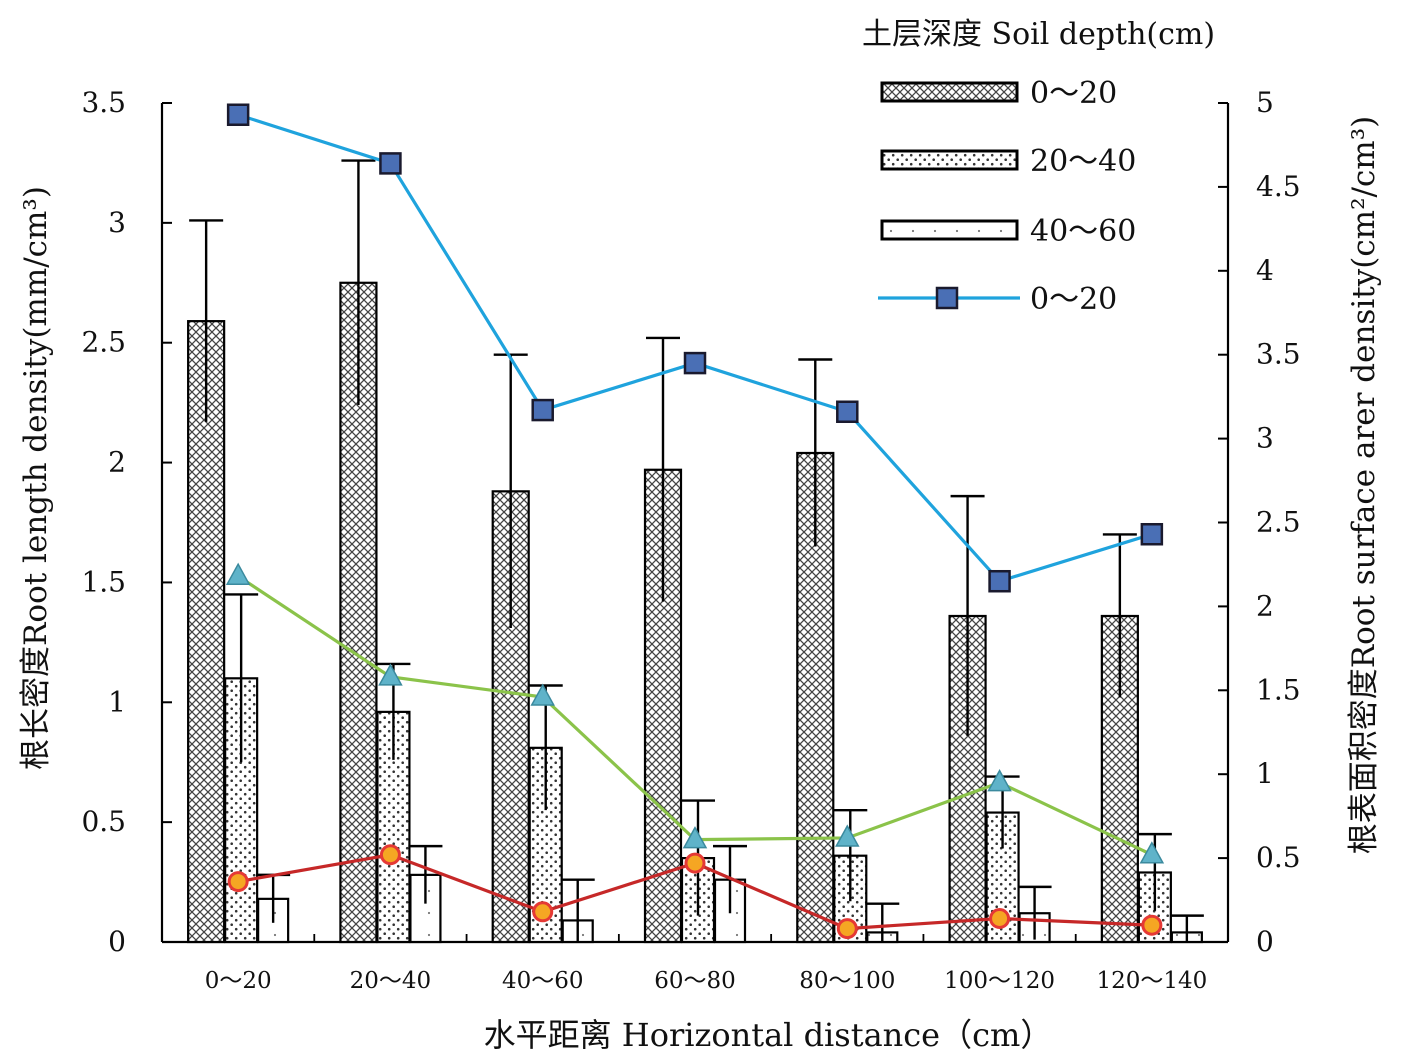  What do you see at coordinates (1278, 354) in the screenshot?
I see `y-right-tick-label: 3.5` at bounding box center [1278, 354].